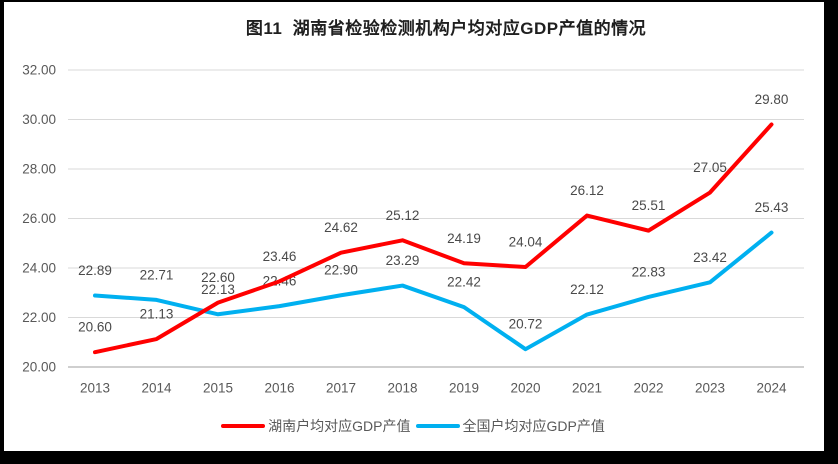  I want to click on data-label: 22.71, so click(157, 274).